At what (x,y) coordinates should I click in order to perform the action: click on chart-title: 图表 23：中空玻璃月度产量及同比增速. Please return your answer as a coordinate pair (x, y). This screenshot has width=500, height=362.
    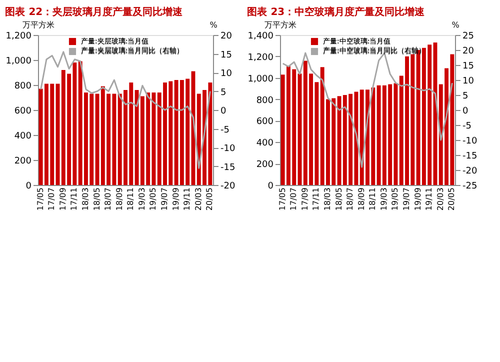
    Looking at the image, I should click on (336, 12).